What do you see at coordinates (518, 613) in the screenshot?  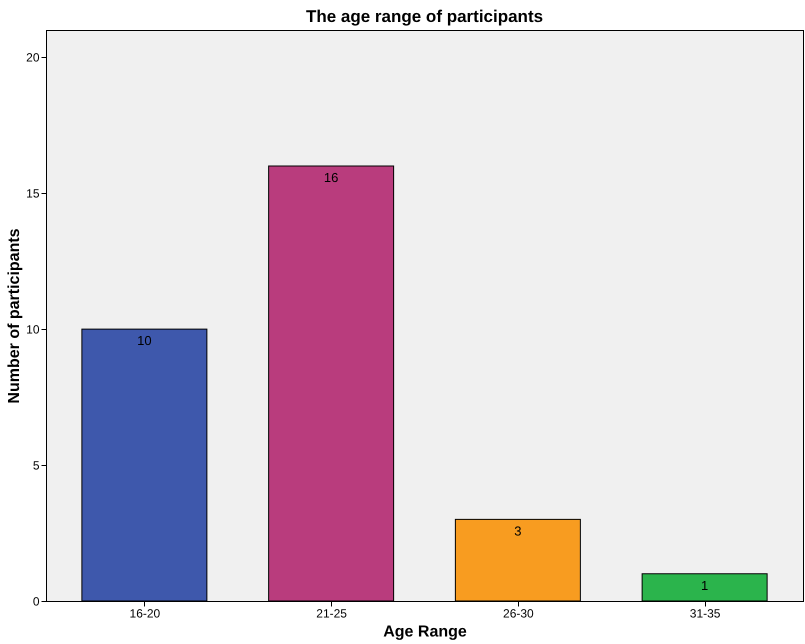 I see `x-tick-label: 26-30` at bounding box center [518, 613].